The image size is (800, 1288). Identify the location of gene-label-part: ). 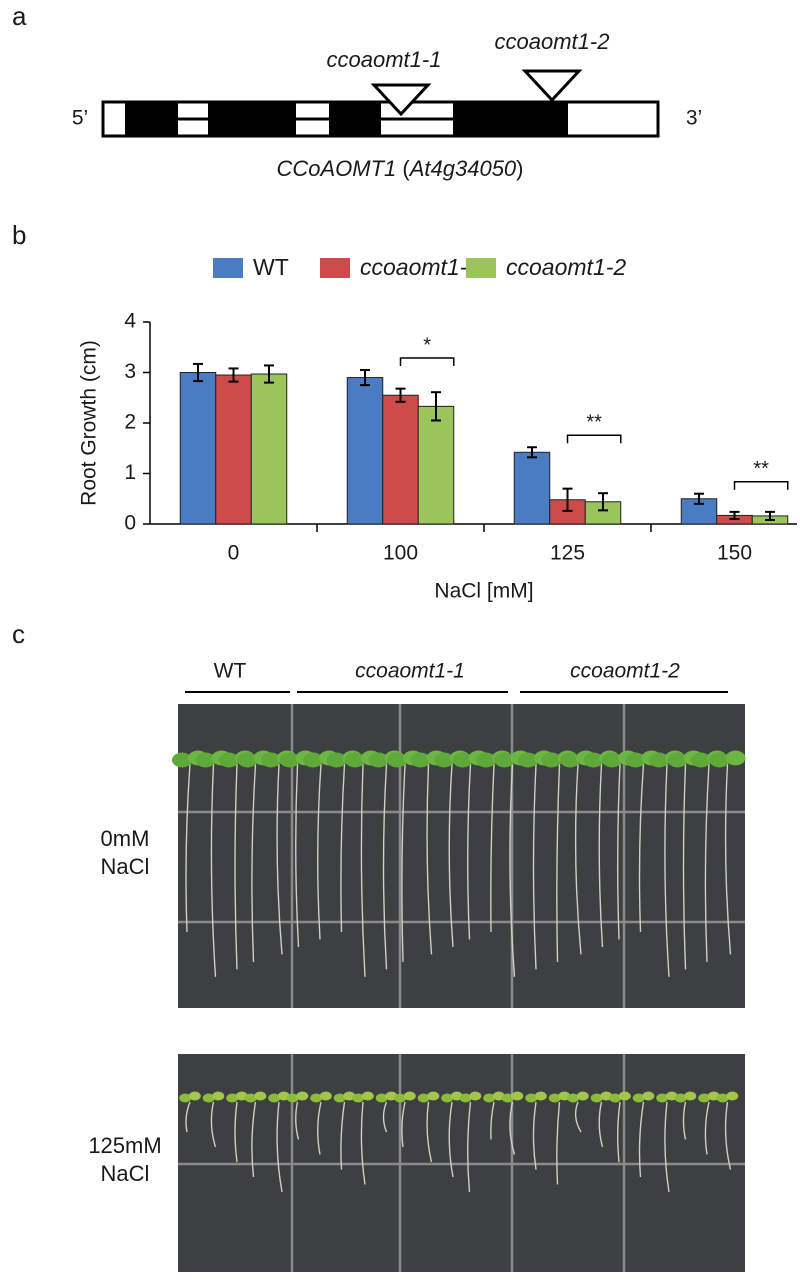
(519, 168).